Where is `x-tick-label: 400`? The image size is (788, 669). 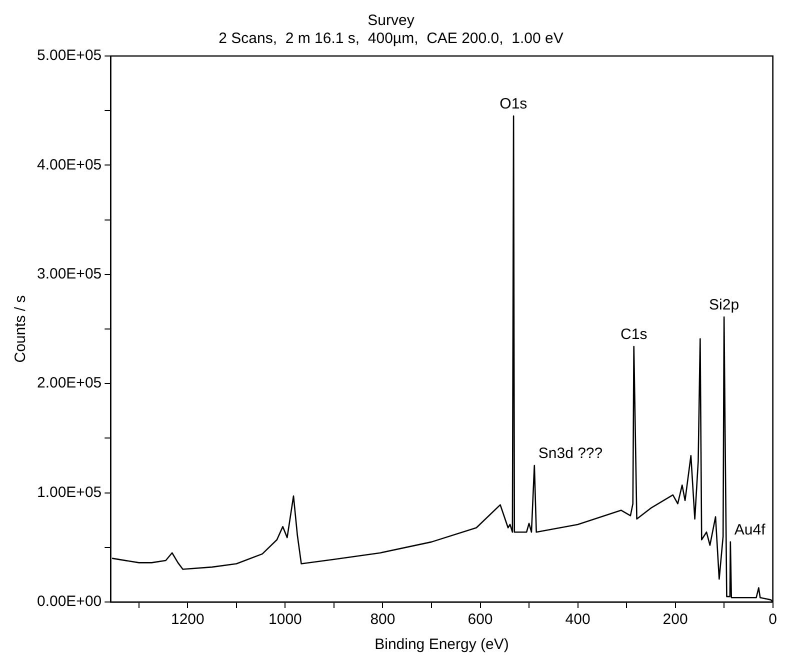
x-tick-label: 400 is located at coordinates (577, 619).